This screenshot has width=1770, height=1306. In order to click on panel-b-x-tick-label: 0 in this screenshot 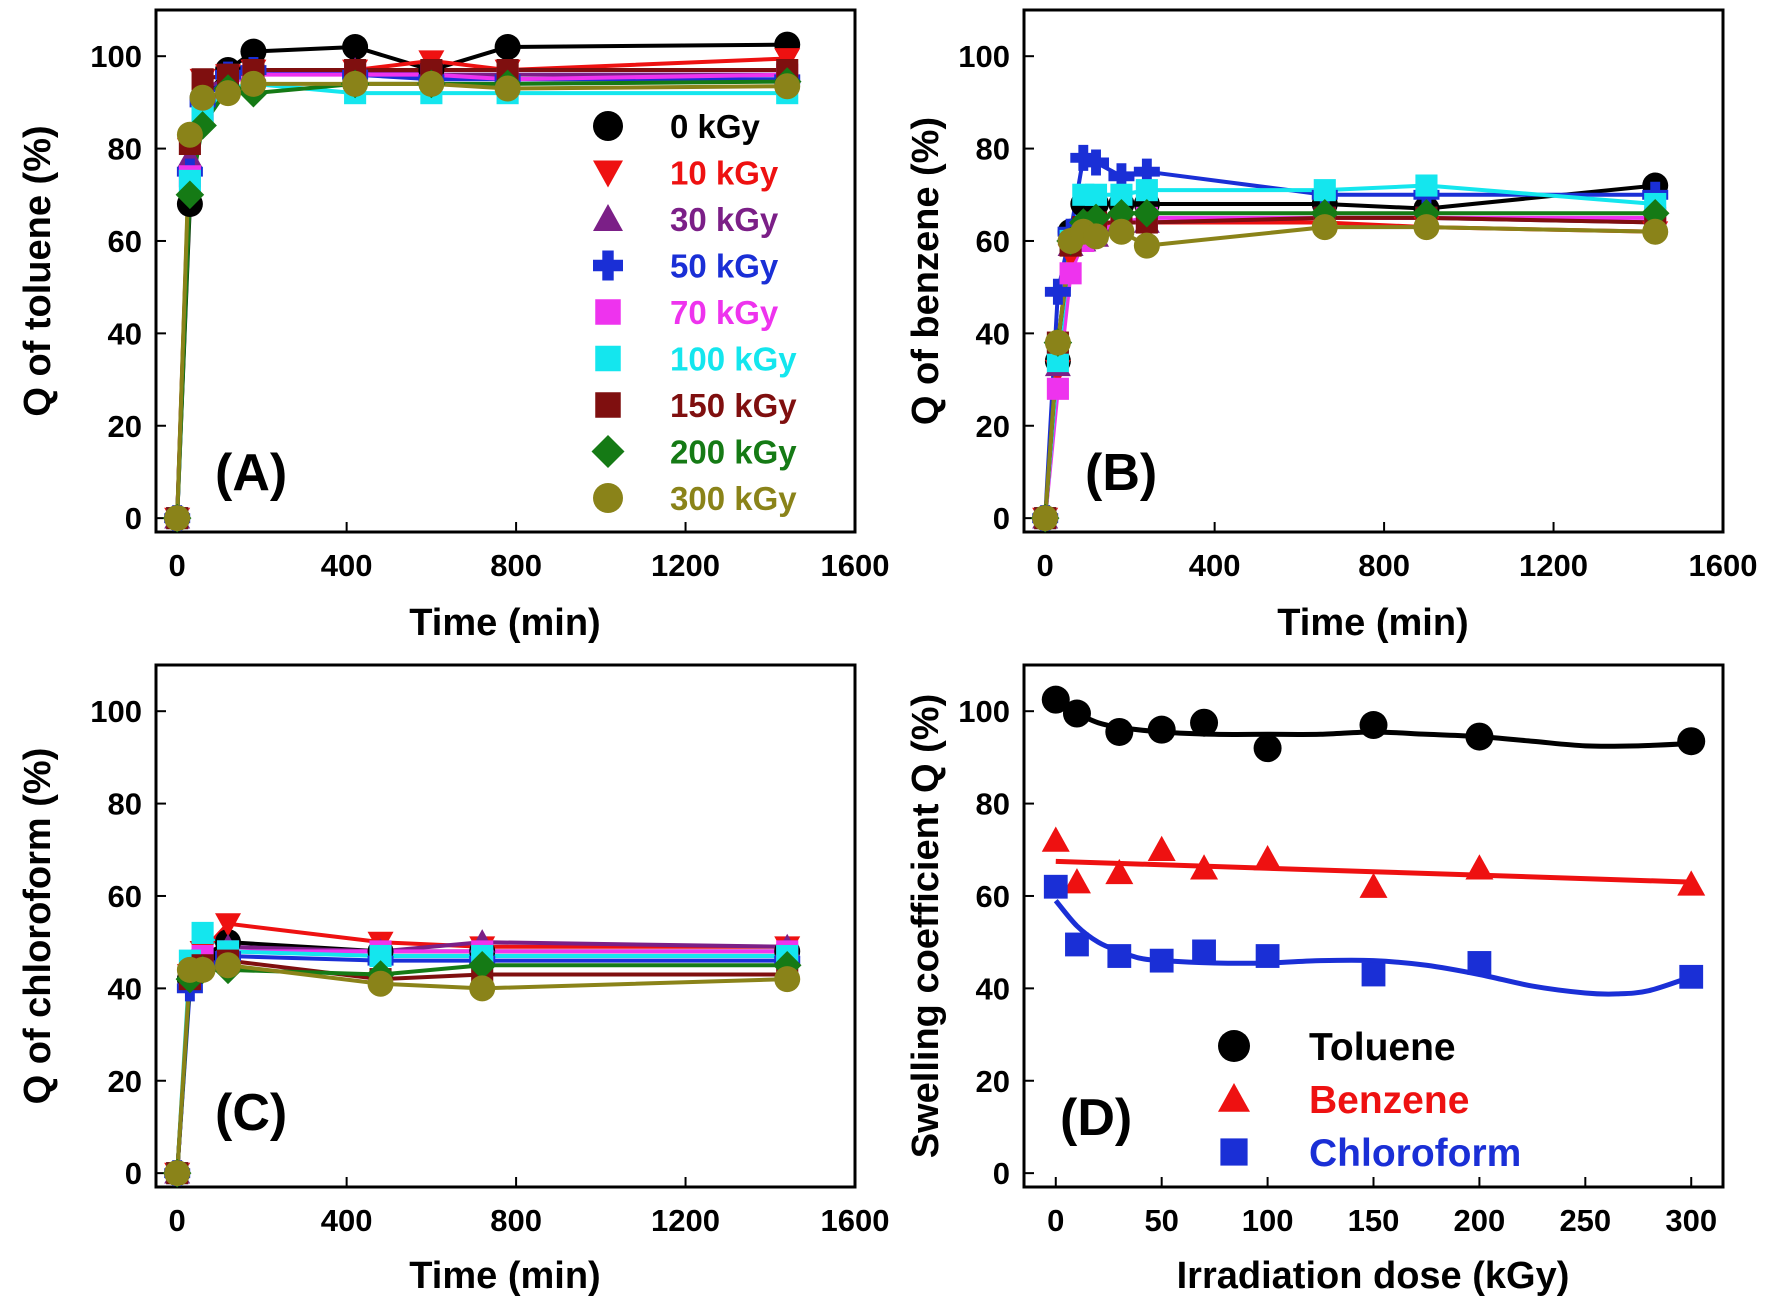, I will do `click(1045, 565)`.